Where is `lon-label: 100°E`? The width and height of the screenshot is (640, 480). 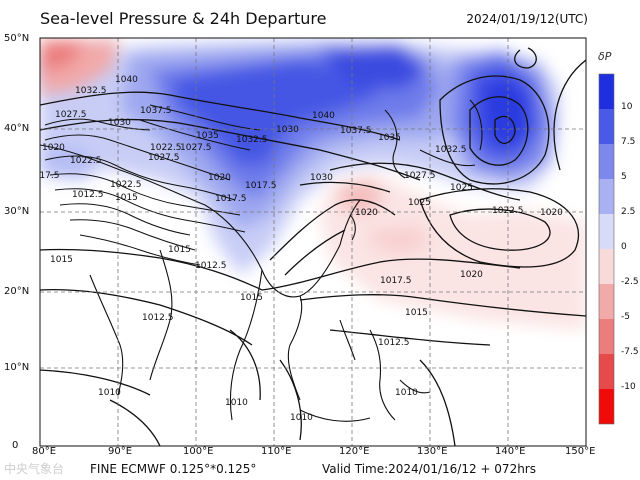 lon-label: 100°E is located at coordinates (198, 451).